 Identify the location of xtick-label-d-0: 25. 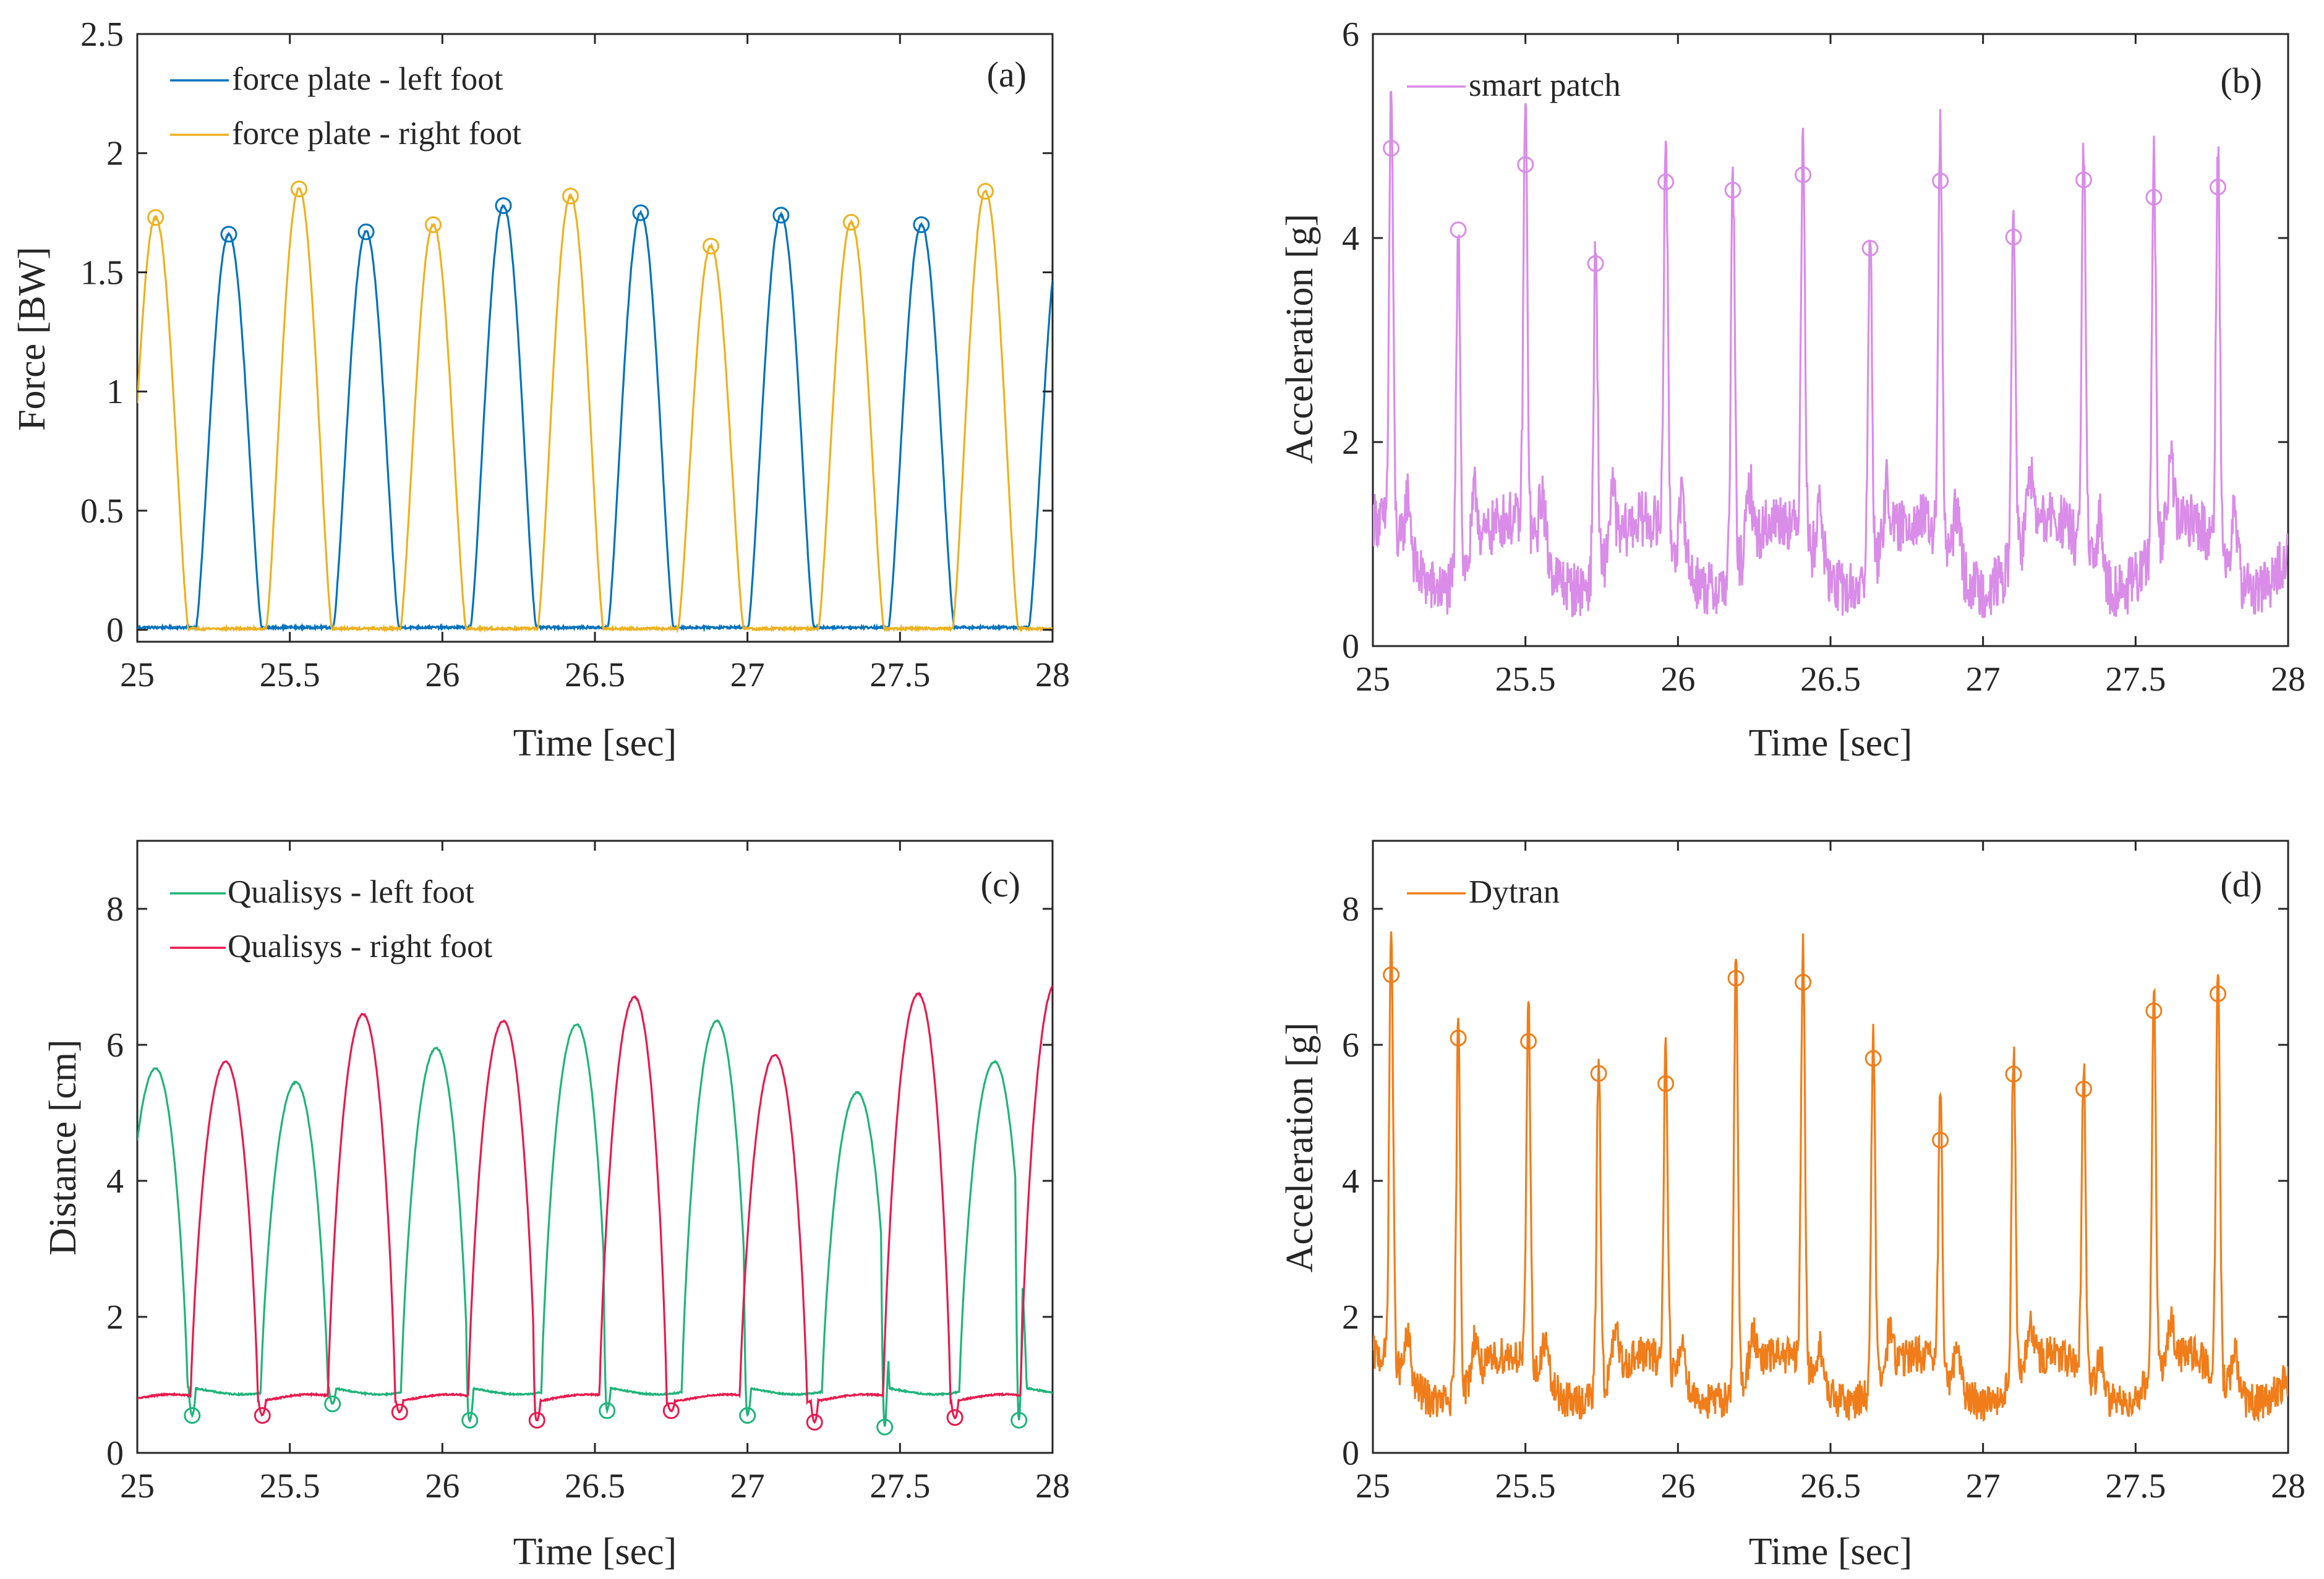
(1373, 1486).